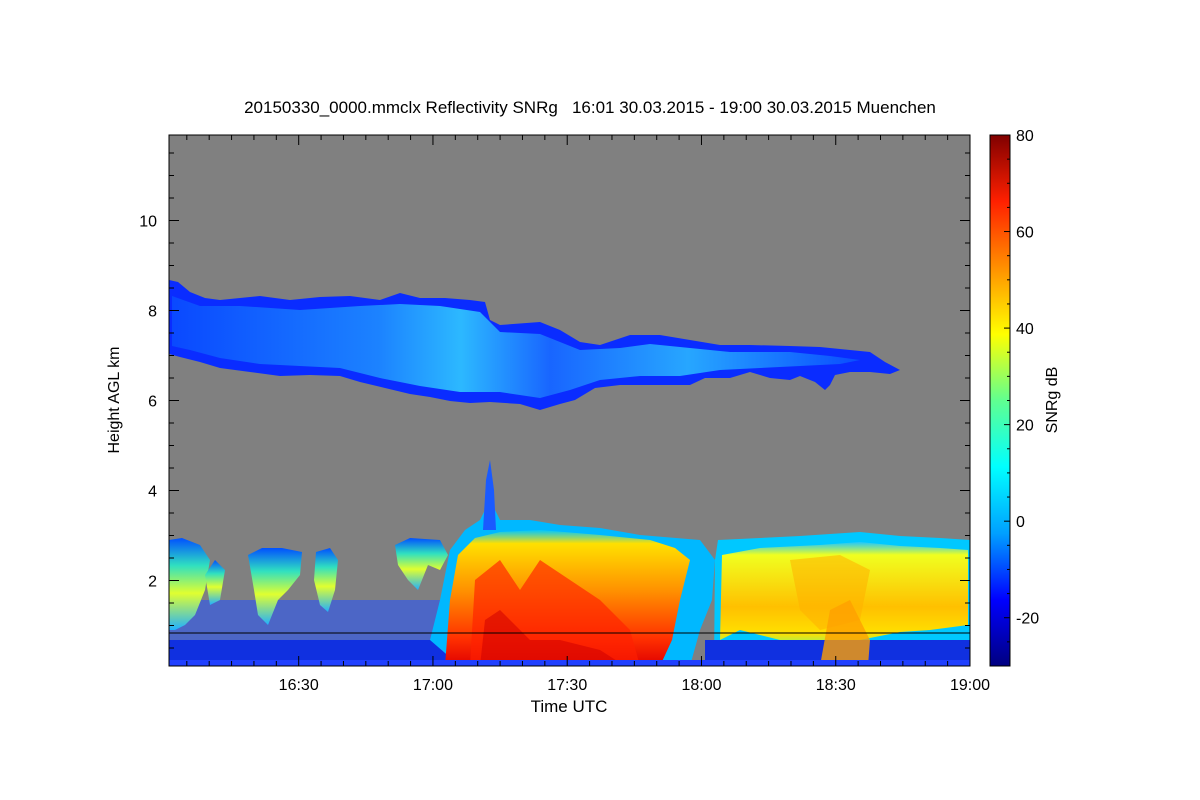 This screenshot has height=800, width=1200. What do you see at coordinates (114, 400) in the screenshot?
I see `y-axis-label: Height AGL km` at bounding box center [114, 400].